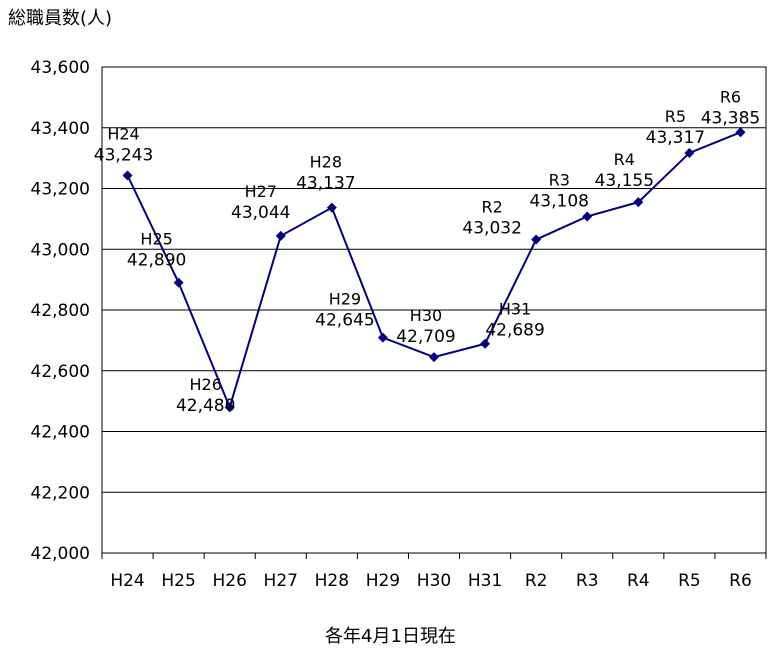 This screenshot has height=664, width=781. I want to click on data-label-name: H25, so click(156, 239).